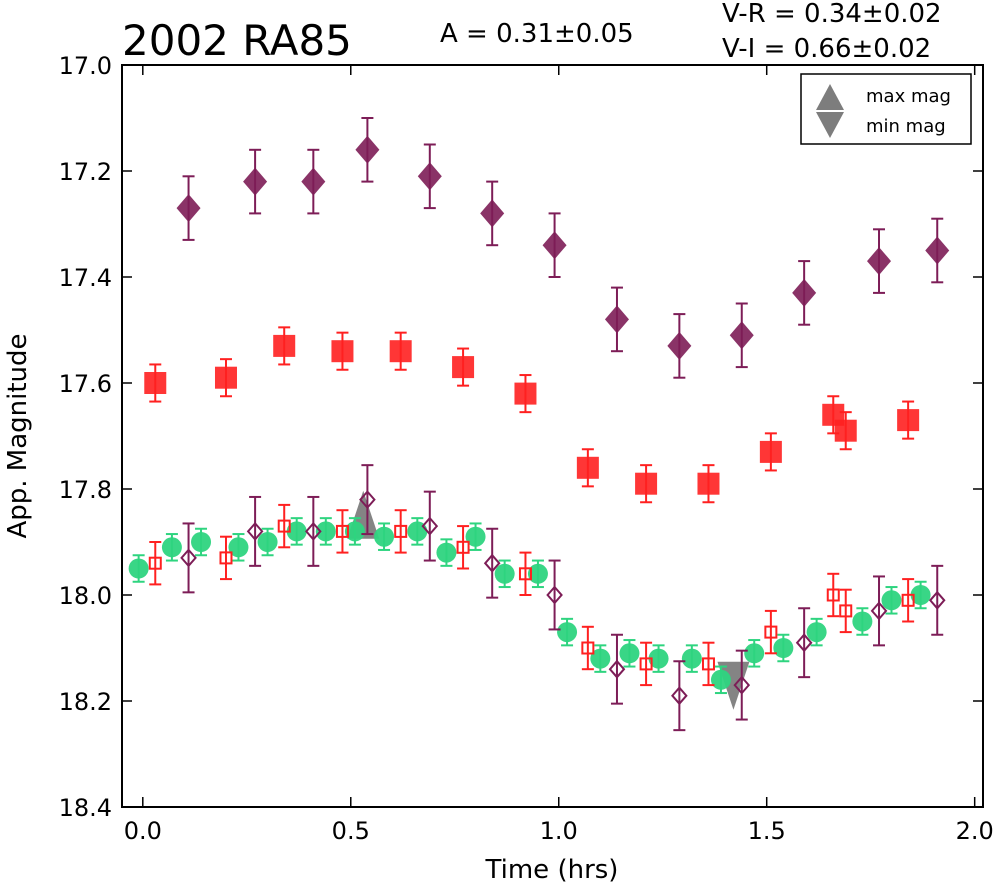  I want to click on x-axis-label: Time (hrs), so click(552, 870).